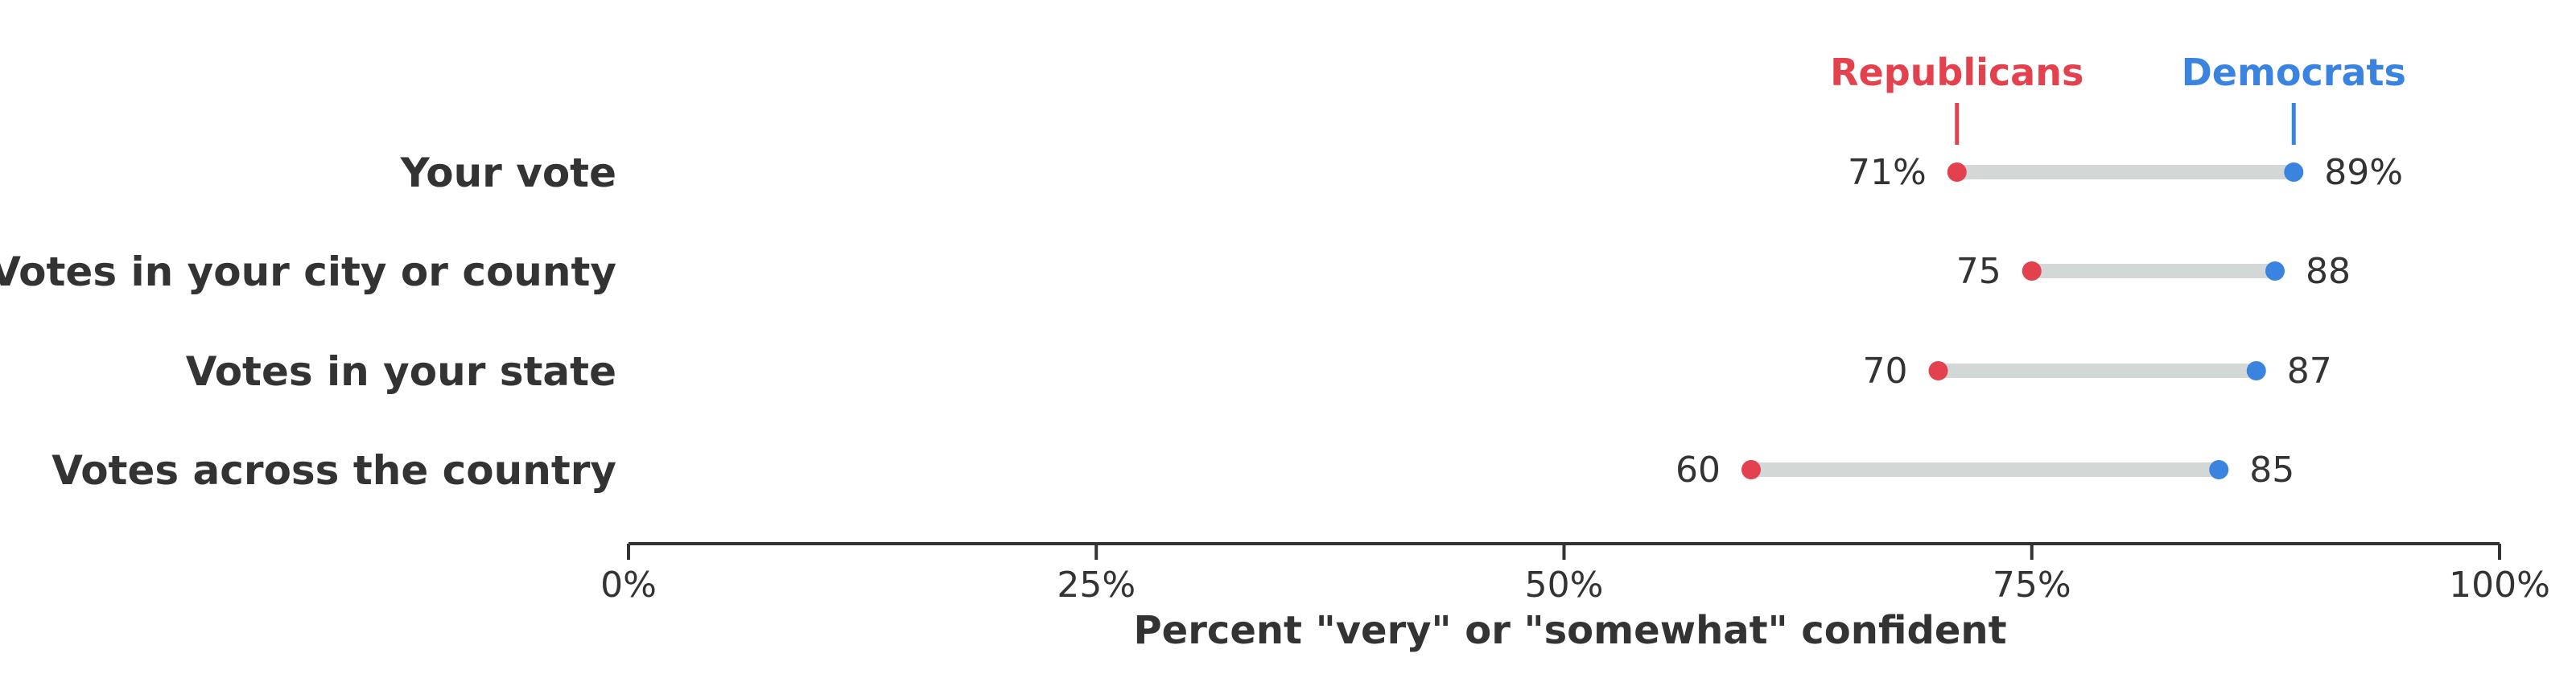 The width and height of the screenshot is (2576, 678). Describe the element at coordinates (1698, 470) in the screenshot. I see `republican-value-label: 60` at that location.